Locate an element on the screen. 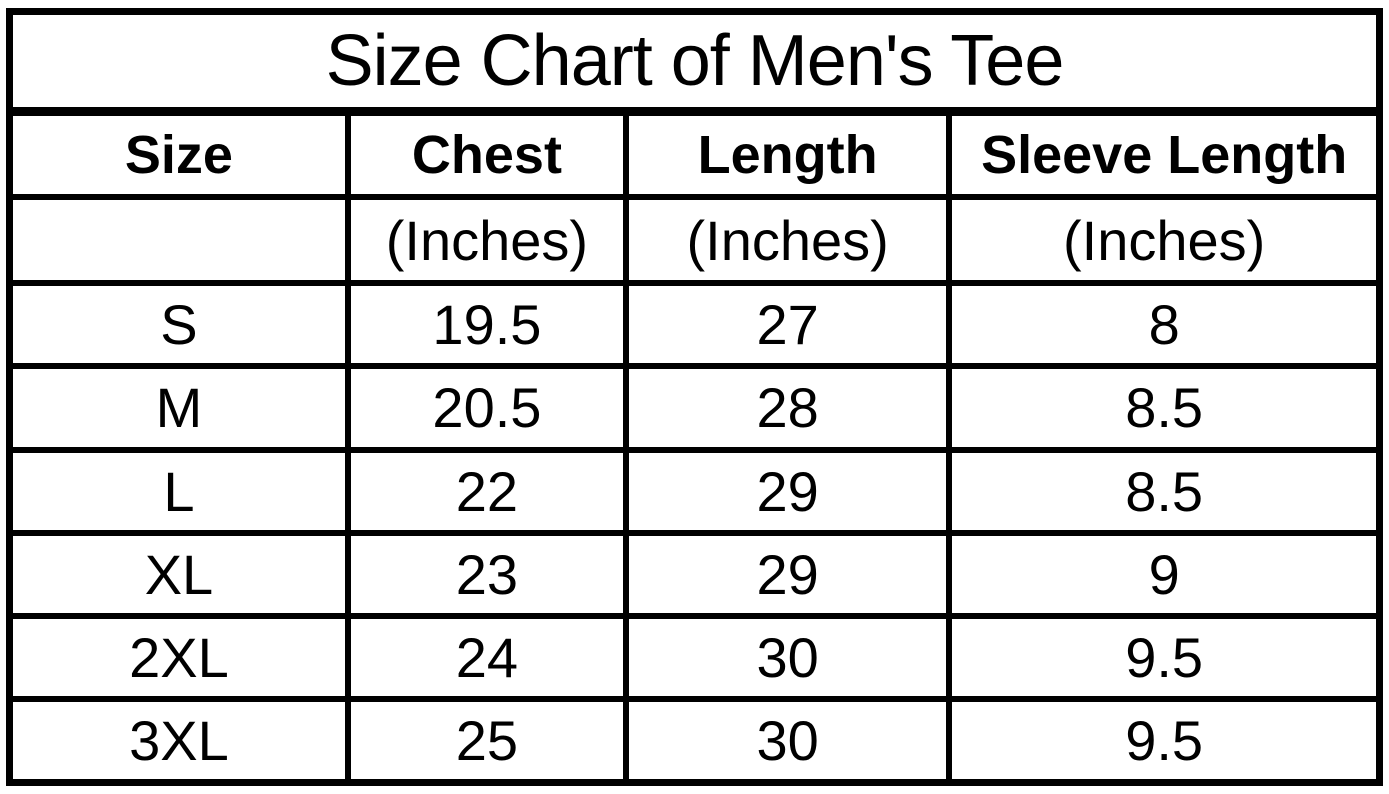 This screenshot has height=794, width=1389. cell-length: 28 is located at coordinates (787, 408).